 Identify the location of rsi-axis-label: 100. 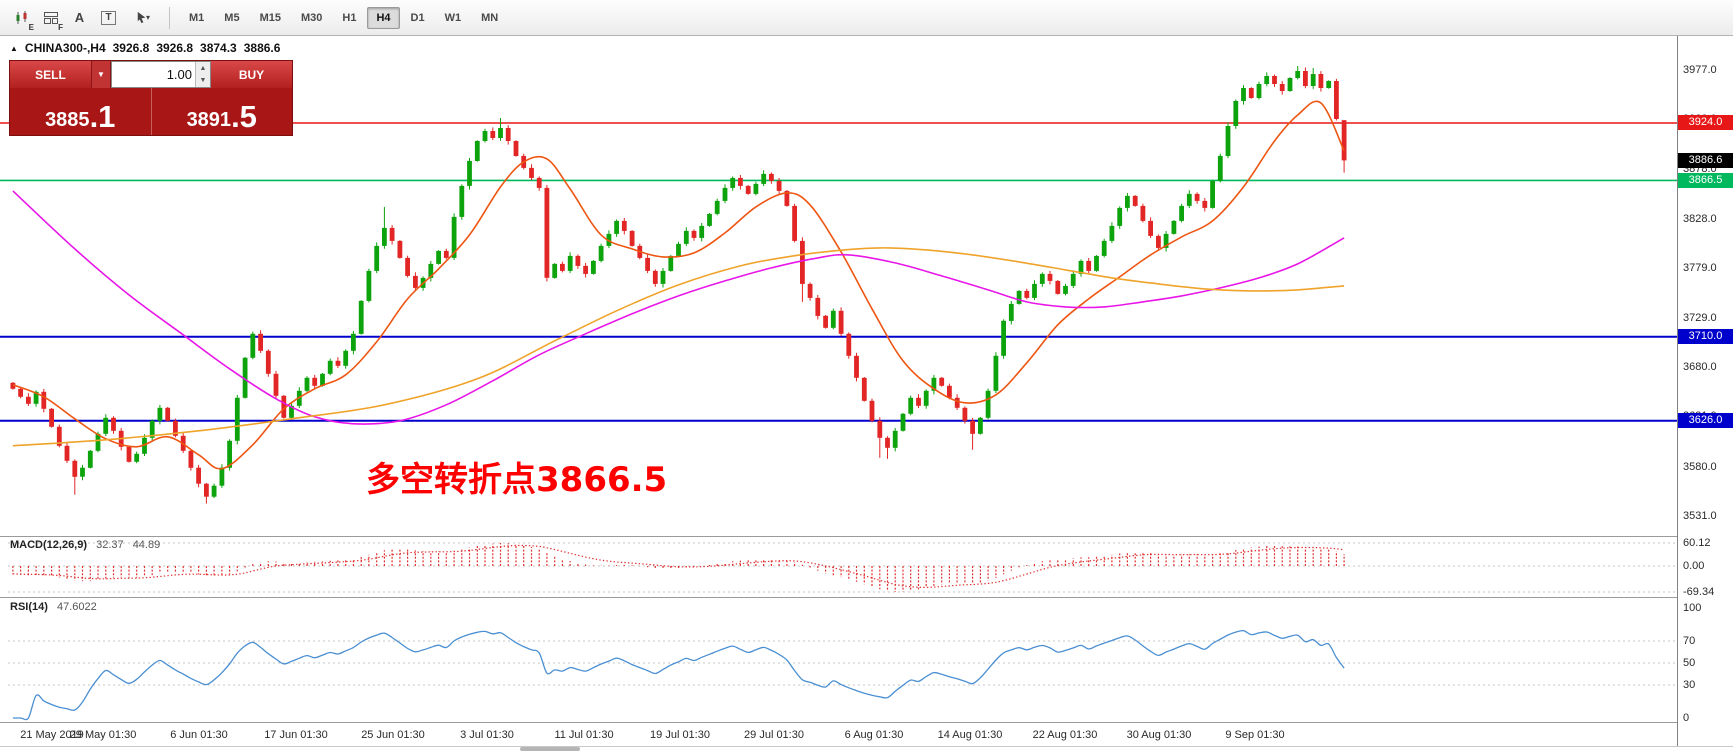
(1692, 608).